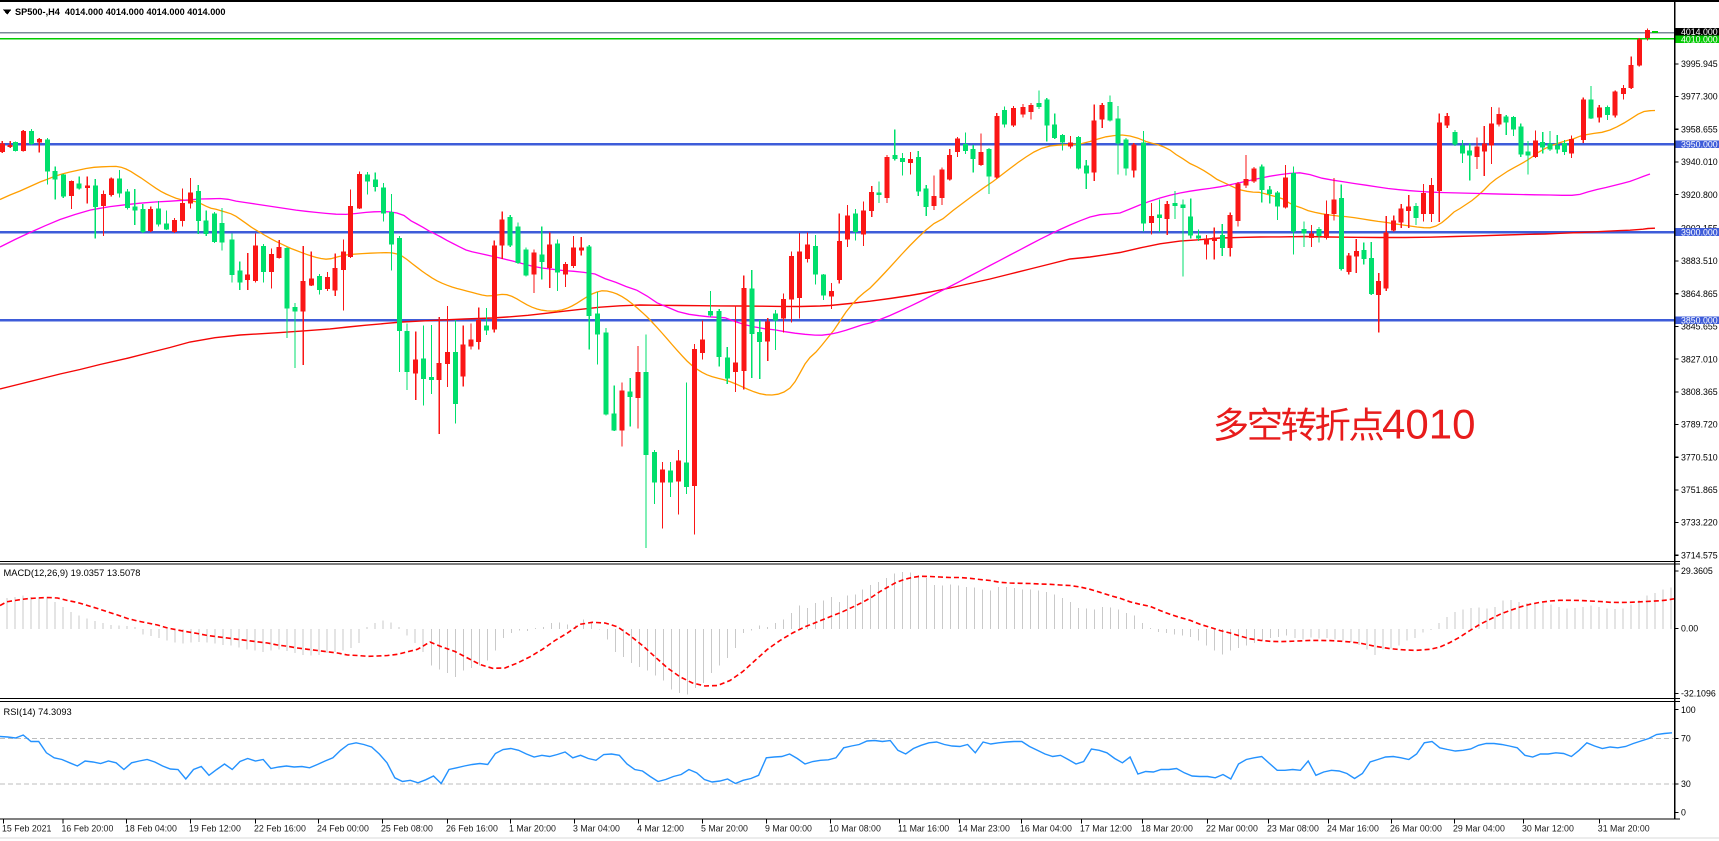 The width and height of the screenshot is (1719, 841). I want to click on svg-text: 3864.865, so click(1699, 294).